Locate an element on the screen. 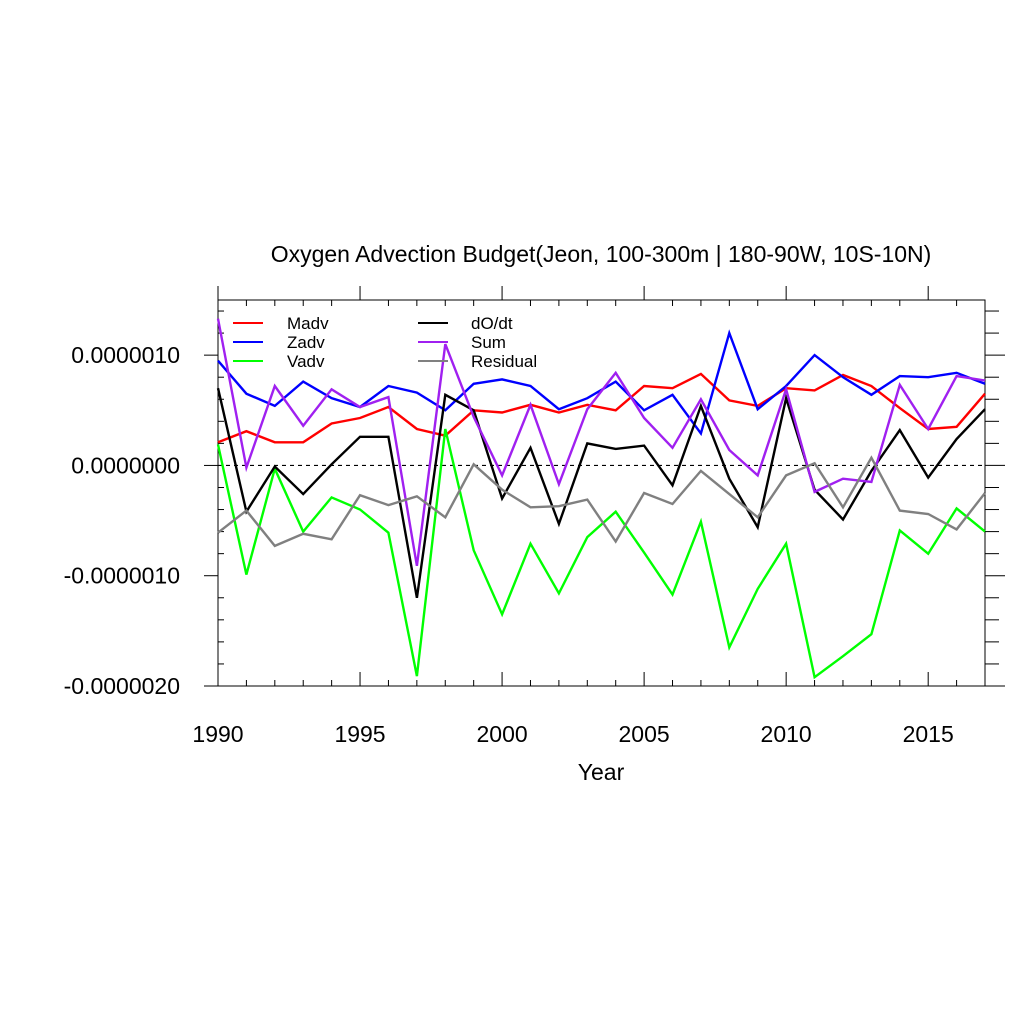  x-tick-label: 2000 is located at coordinates (501, 734).